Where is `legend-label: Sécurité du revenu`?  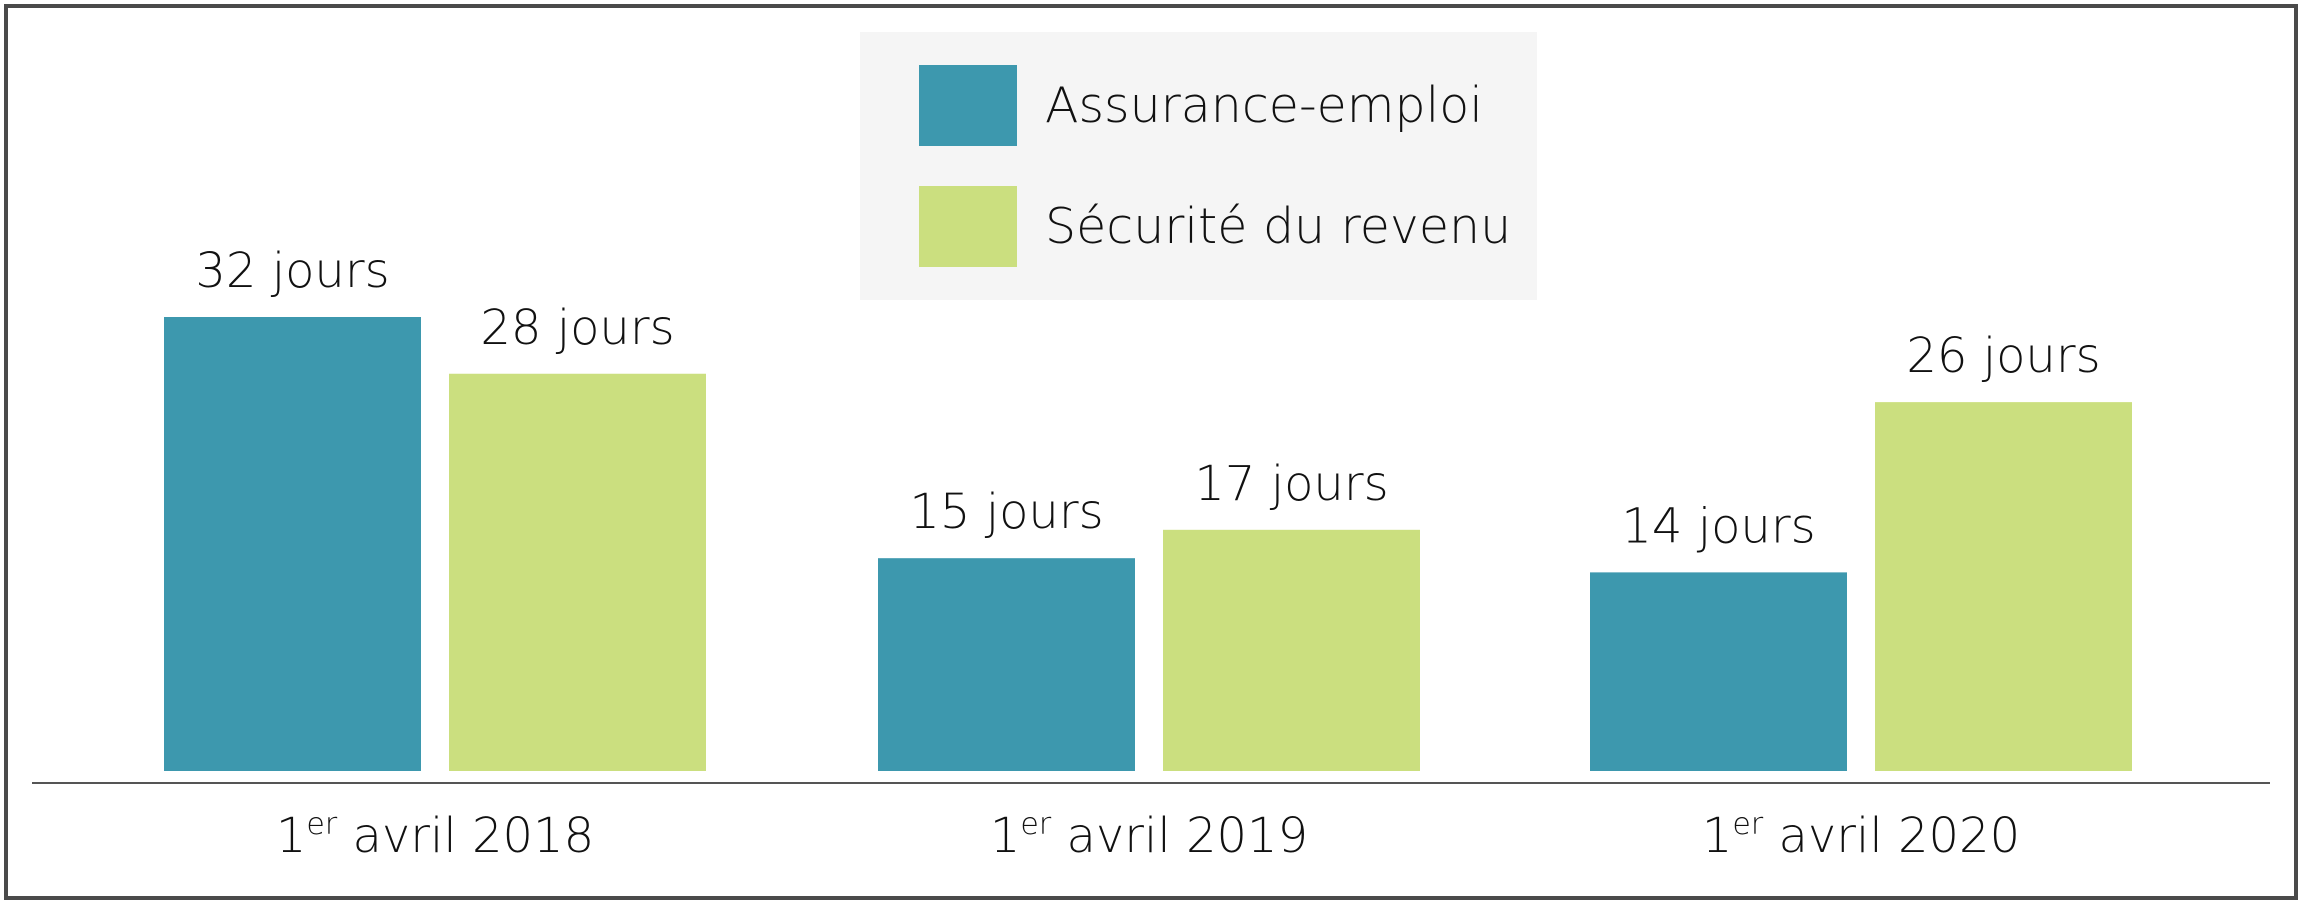
legend-label: Sécurité du revenu is located at coordinates (1278, 226).